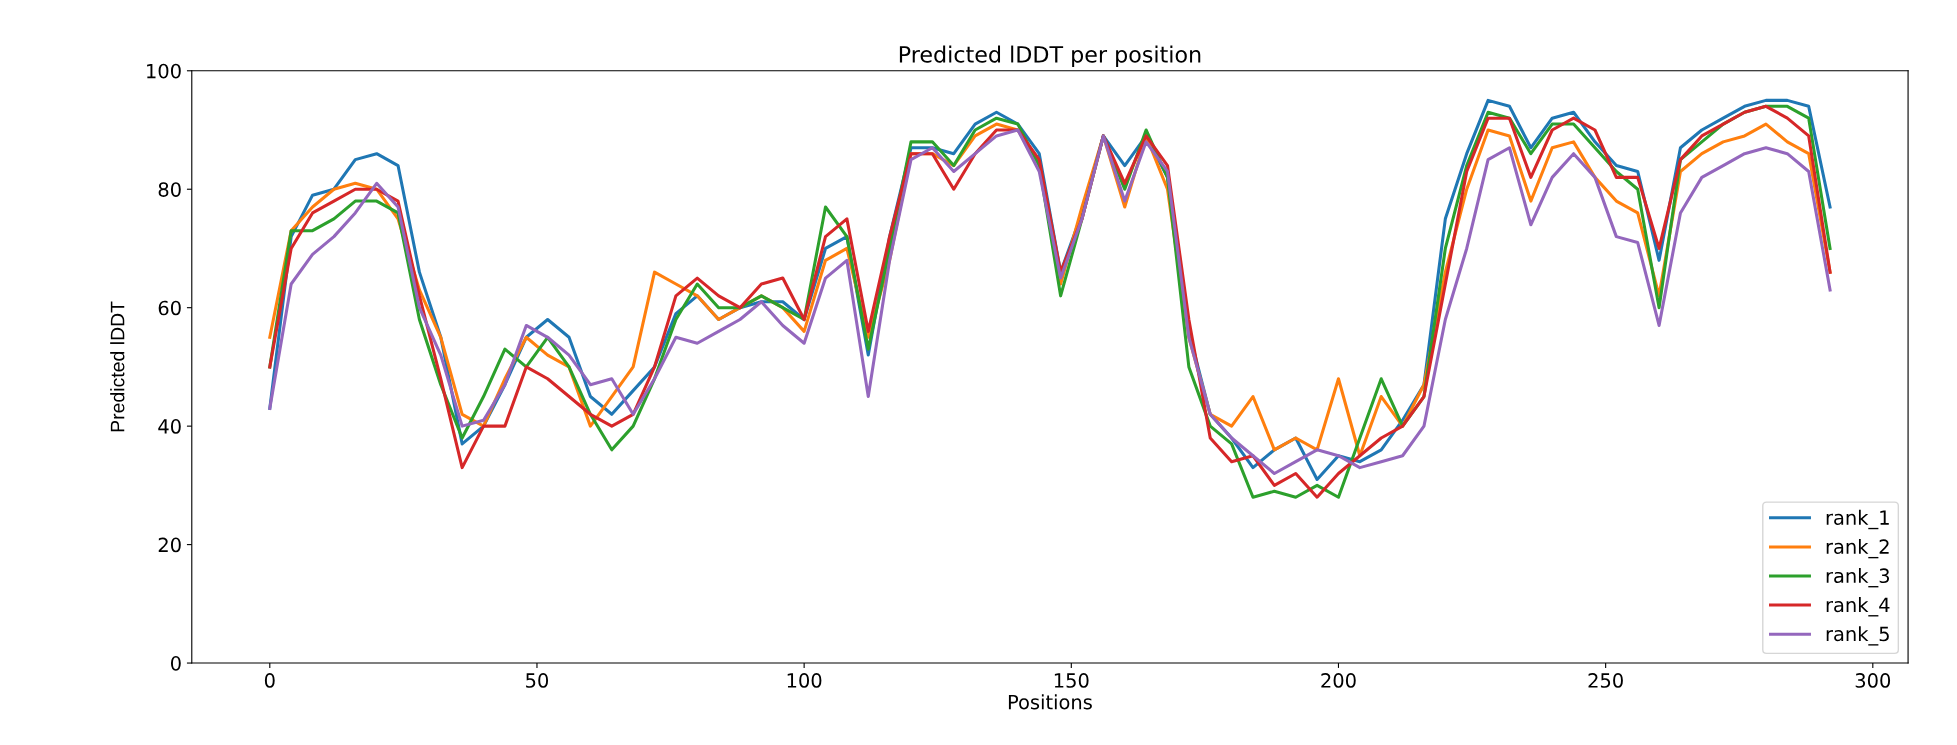 The width and height of the screenshot is (1957, 745). I want to click on y-axis-title: Predicted lDDT, so click(117, 366).